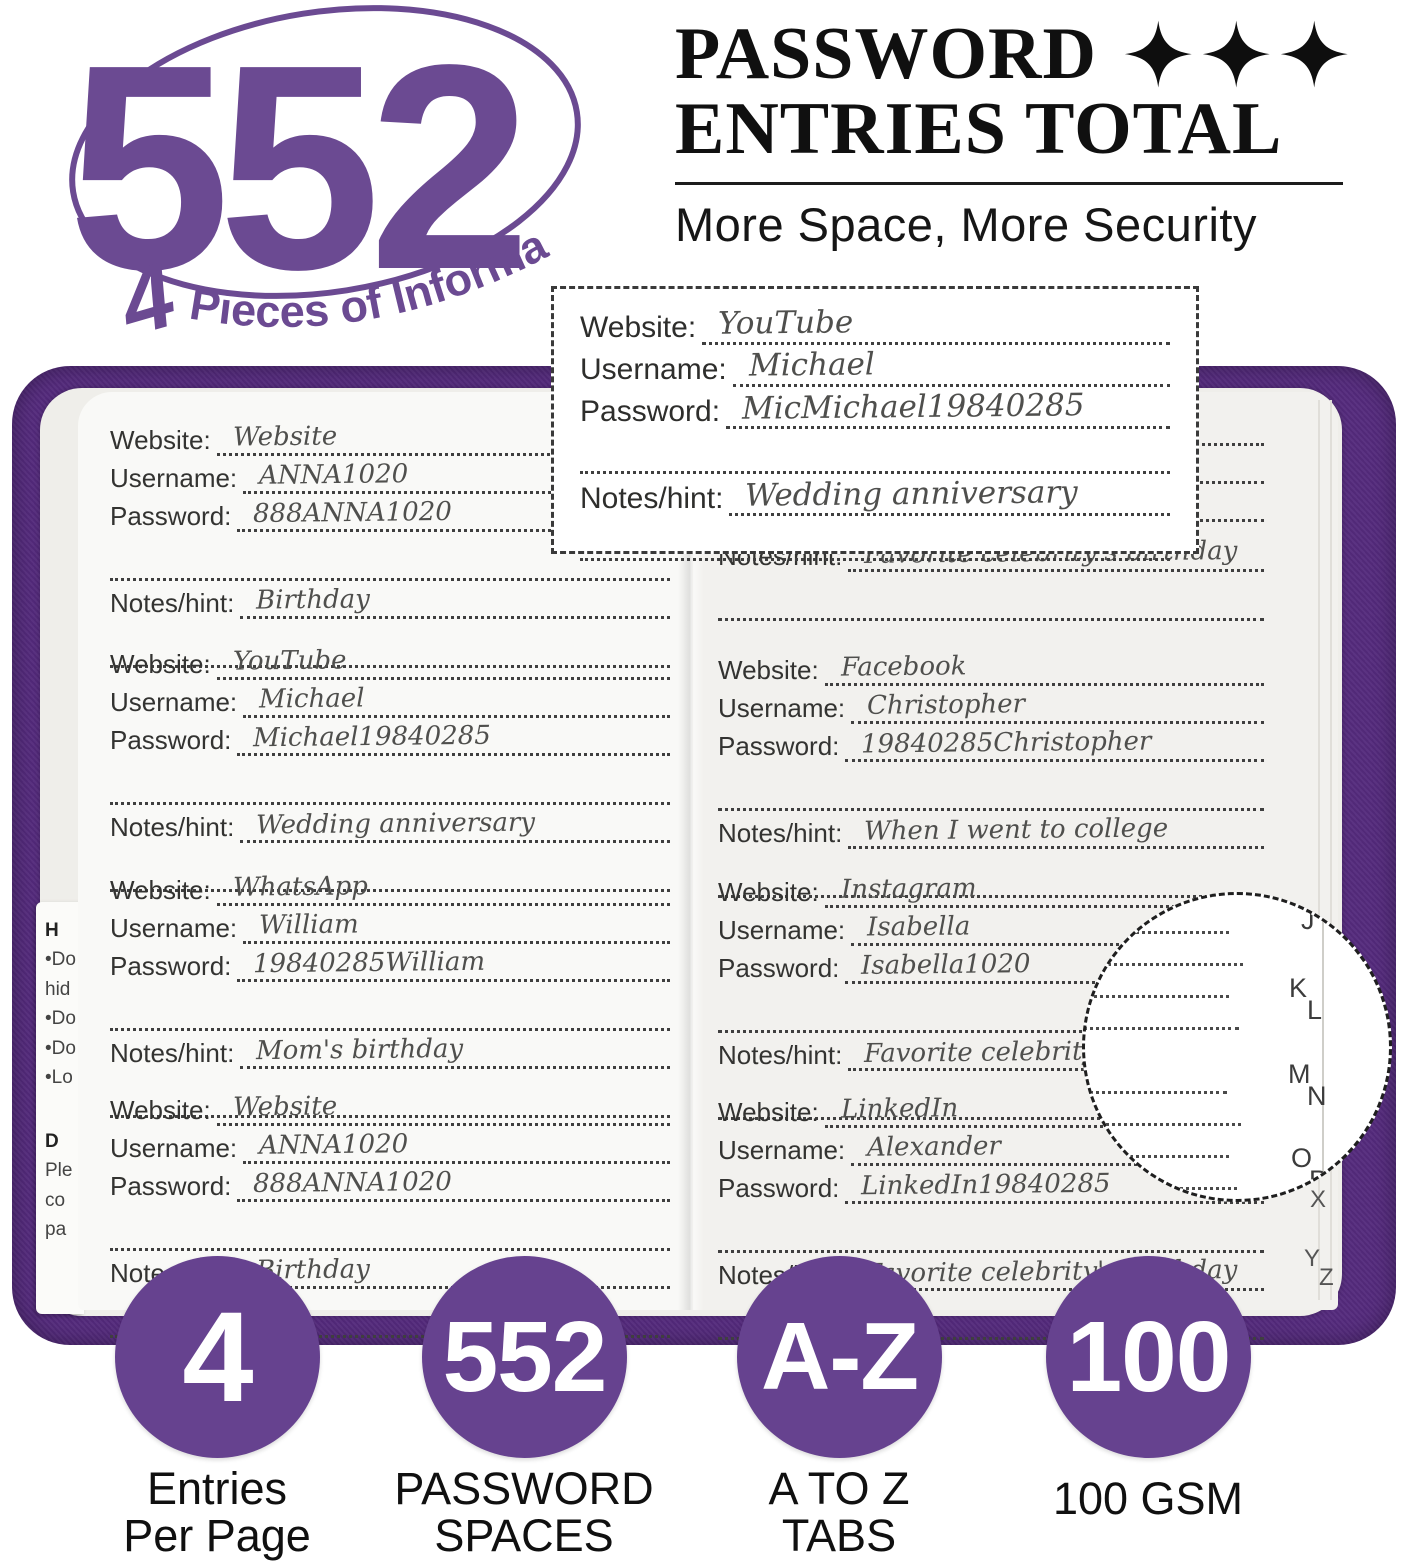 The height and width of the screenshot is (1561, 1407). Describe the element at coordinates (524, 1512) in the screenshot. I see `stat-label: PASSWORD SPACES` at that location.